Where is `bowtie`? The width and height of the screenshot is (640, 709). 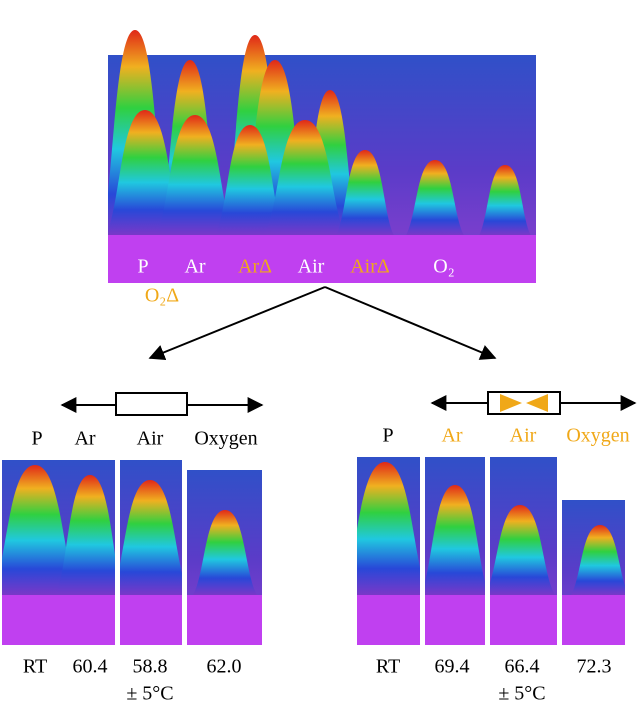 bowtie is located at coordinates (524, 403).